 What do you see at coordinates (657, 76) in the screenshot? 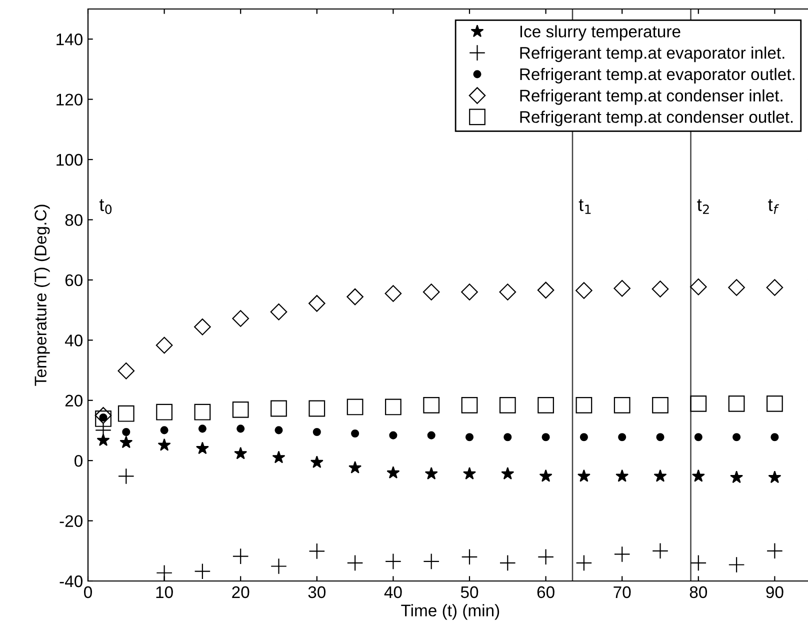
I see `legend-label: Refrigerant temp.at evaporator outlet.` at bounding box center [657, 76].